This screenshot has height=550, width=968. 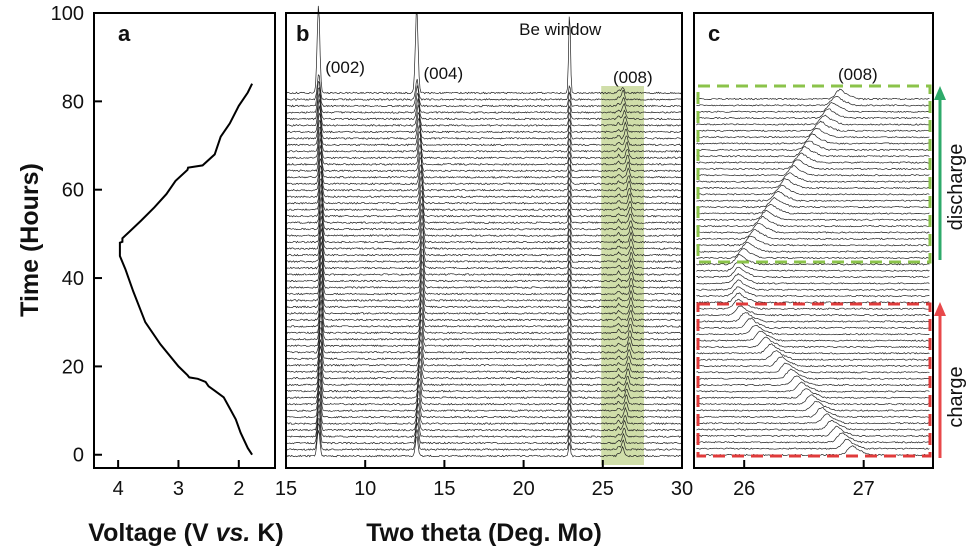 I want to click on peak-label: Be window, so click(x=560, y=29).